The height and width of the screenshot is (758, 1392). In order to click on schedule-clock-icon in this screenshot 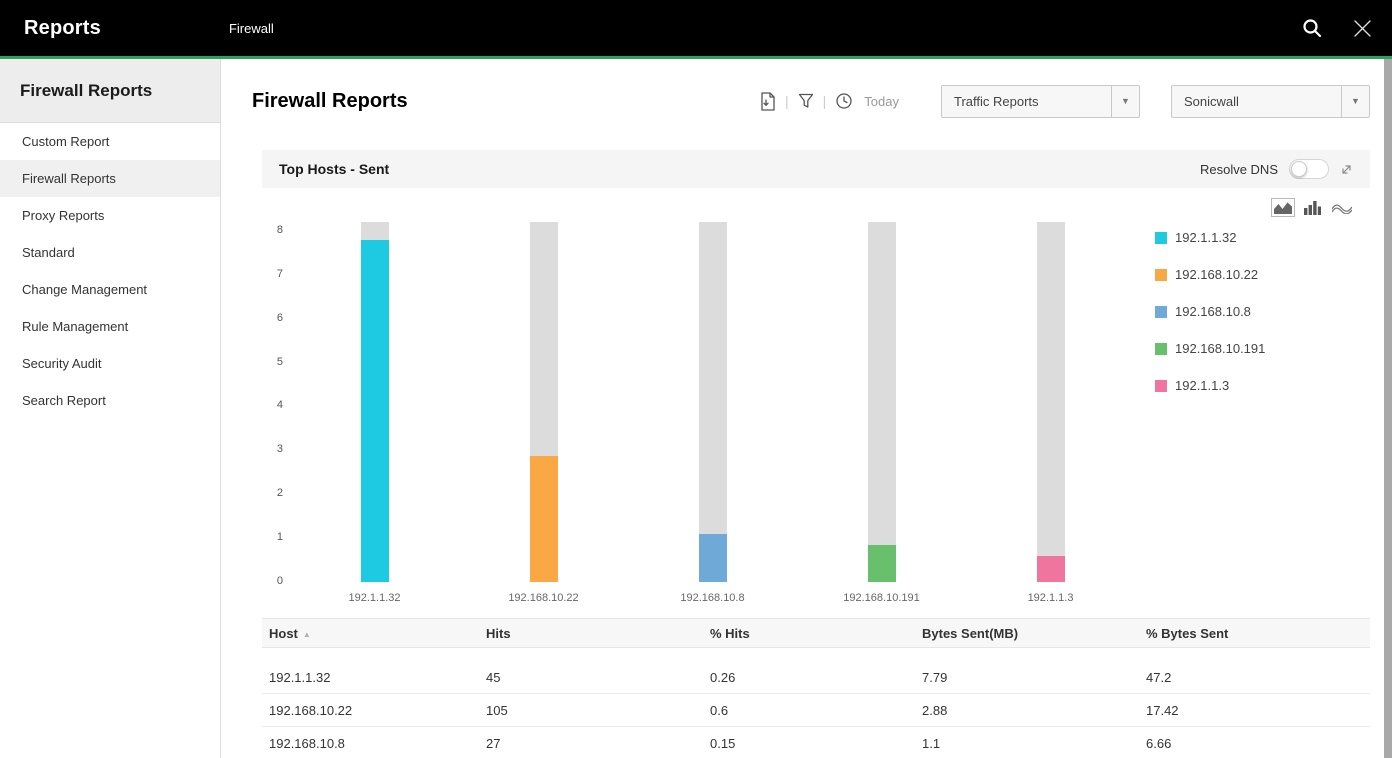, I will do `click(844, 101)`.